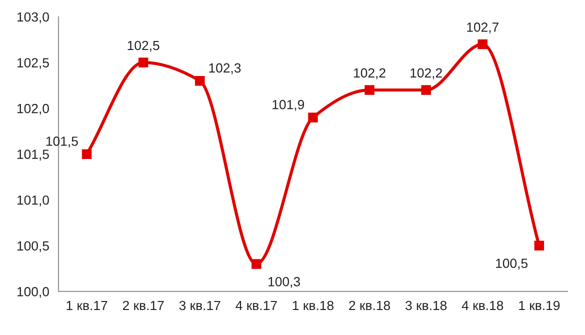 Image resolution: width=585 pixels, height=335 pixels. I want to click on data-label: 102,7, so click(482, 28).